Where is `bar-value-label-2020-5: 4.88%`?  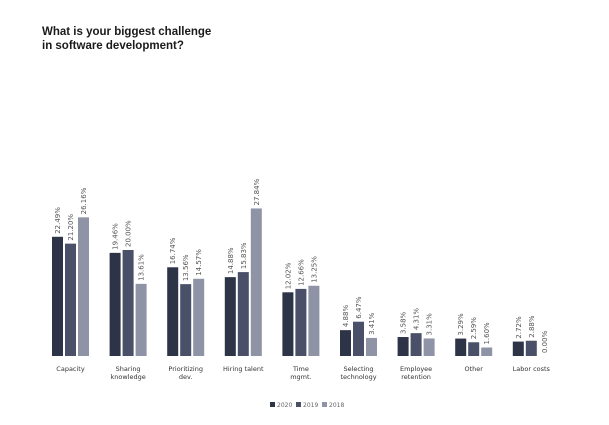 bar-value-label-2020-5: 4.88% is located at coordinates (346, 316).